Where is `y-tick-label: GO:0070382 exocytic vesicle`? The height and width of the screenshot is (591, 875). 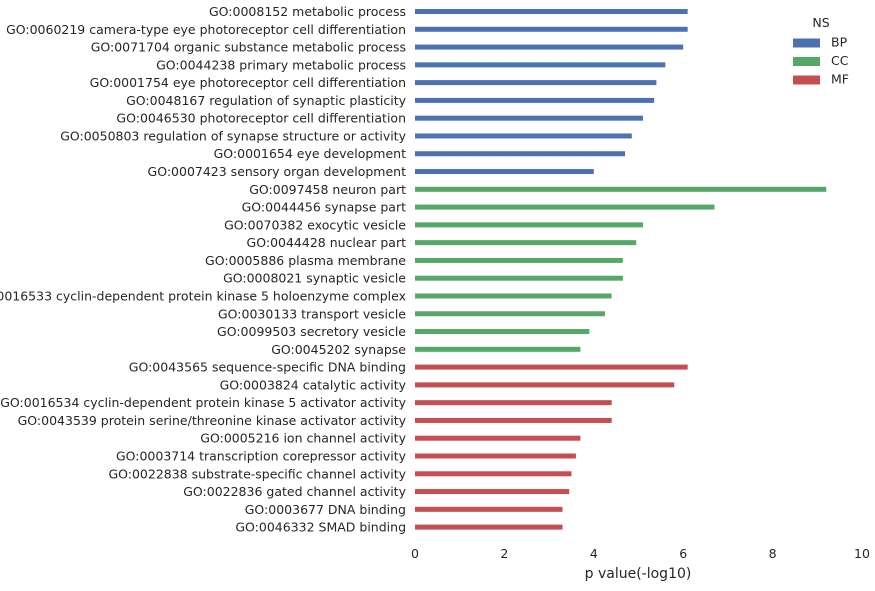 y-tick-label: GO:0070382 exocytic vesicle is located at coordinates (315, 224).